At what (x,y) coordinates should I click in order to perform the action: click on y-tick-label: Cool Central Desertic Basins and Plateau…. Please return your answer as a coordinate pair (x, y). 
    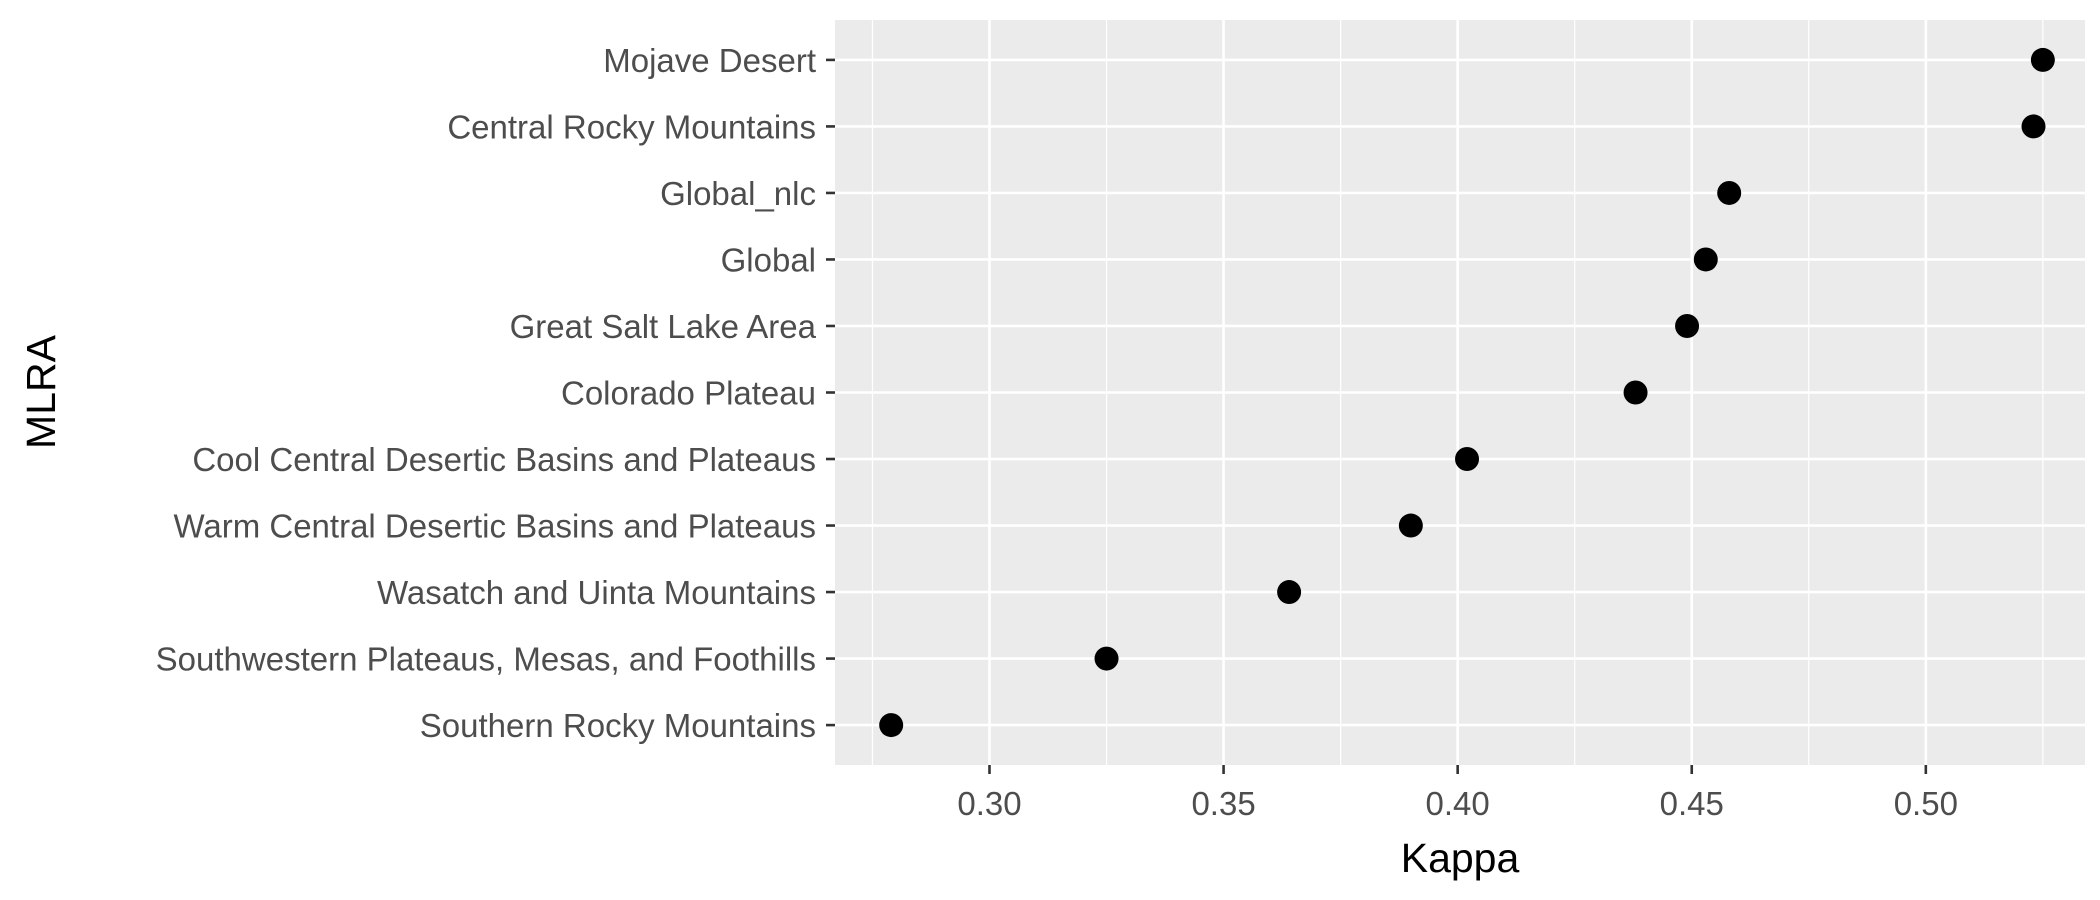
    Looking at the image, I should click on (504, 459).